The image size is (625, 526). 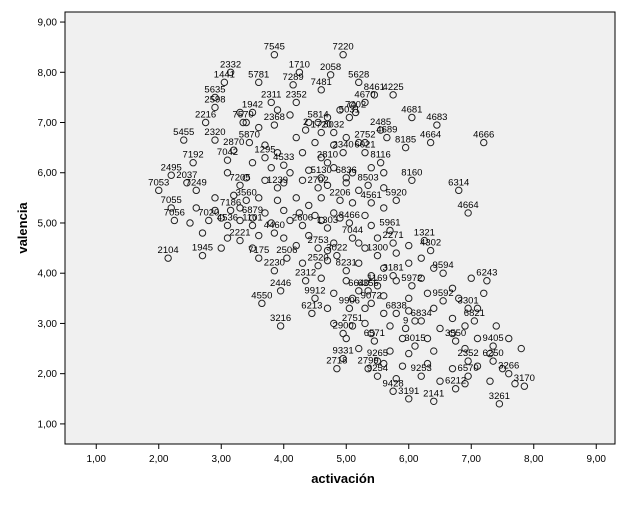 What do you see at coordinates (239, 233) in the screenshot?
I see `point-label: 2221` at bounding box center [239, 233].